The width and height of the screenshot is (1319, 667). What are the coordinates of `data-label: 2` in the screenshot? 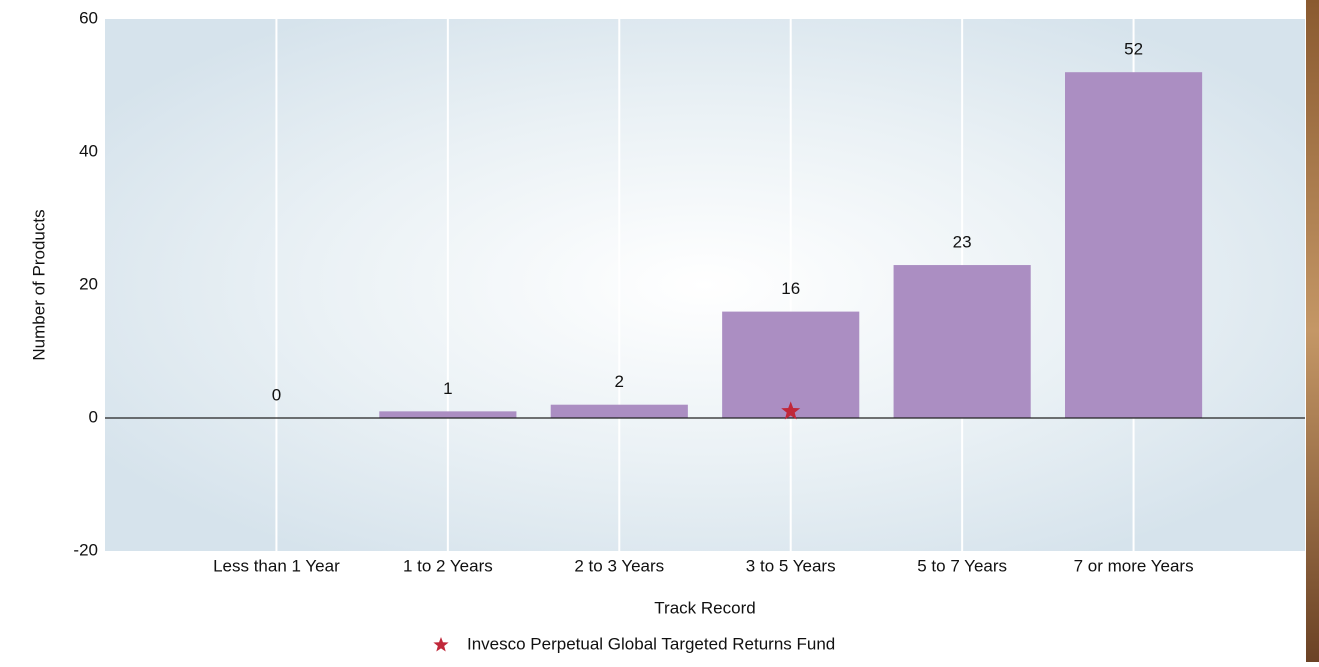 It's located at (619, 381).